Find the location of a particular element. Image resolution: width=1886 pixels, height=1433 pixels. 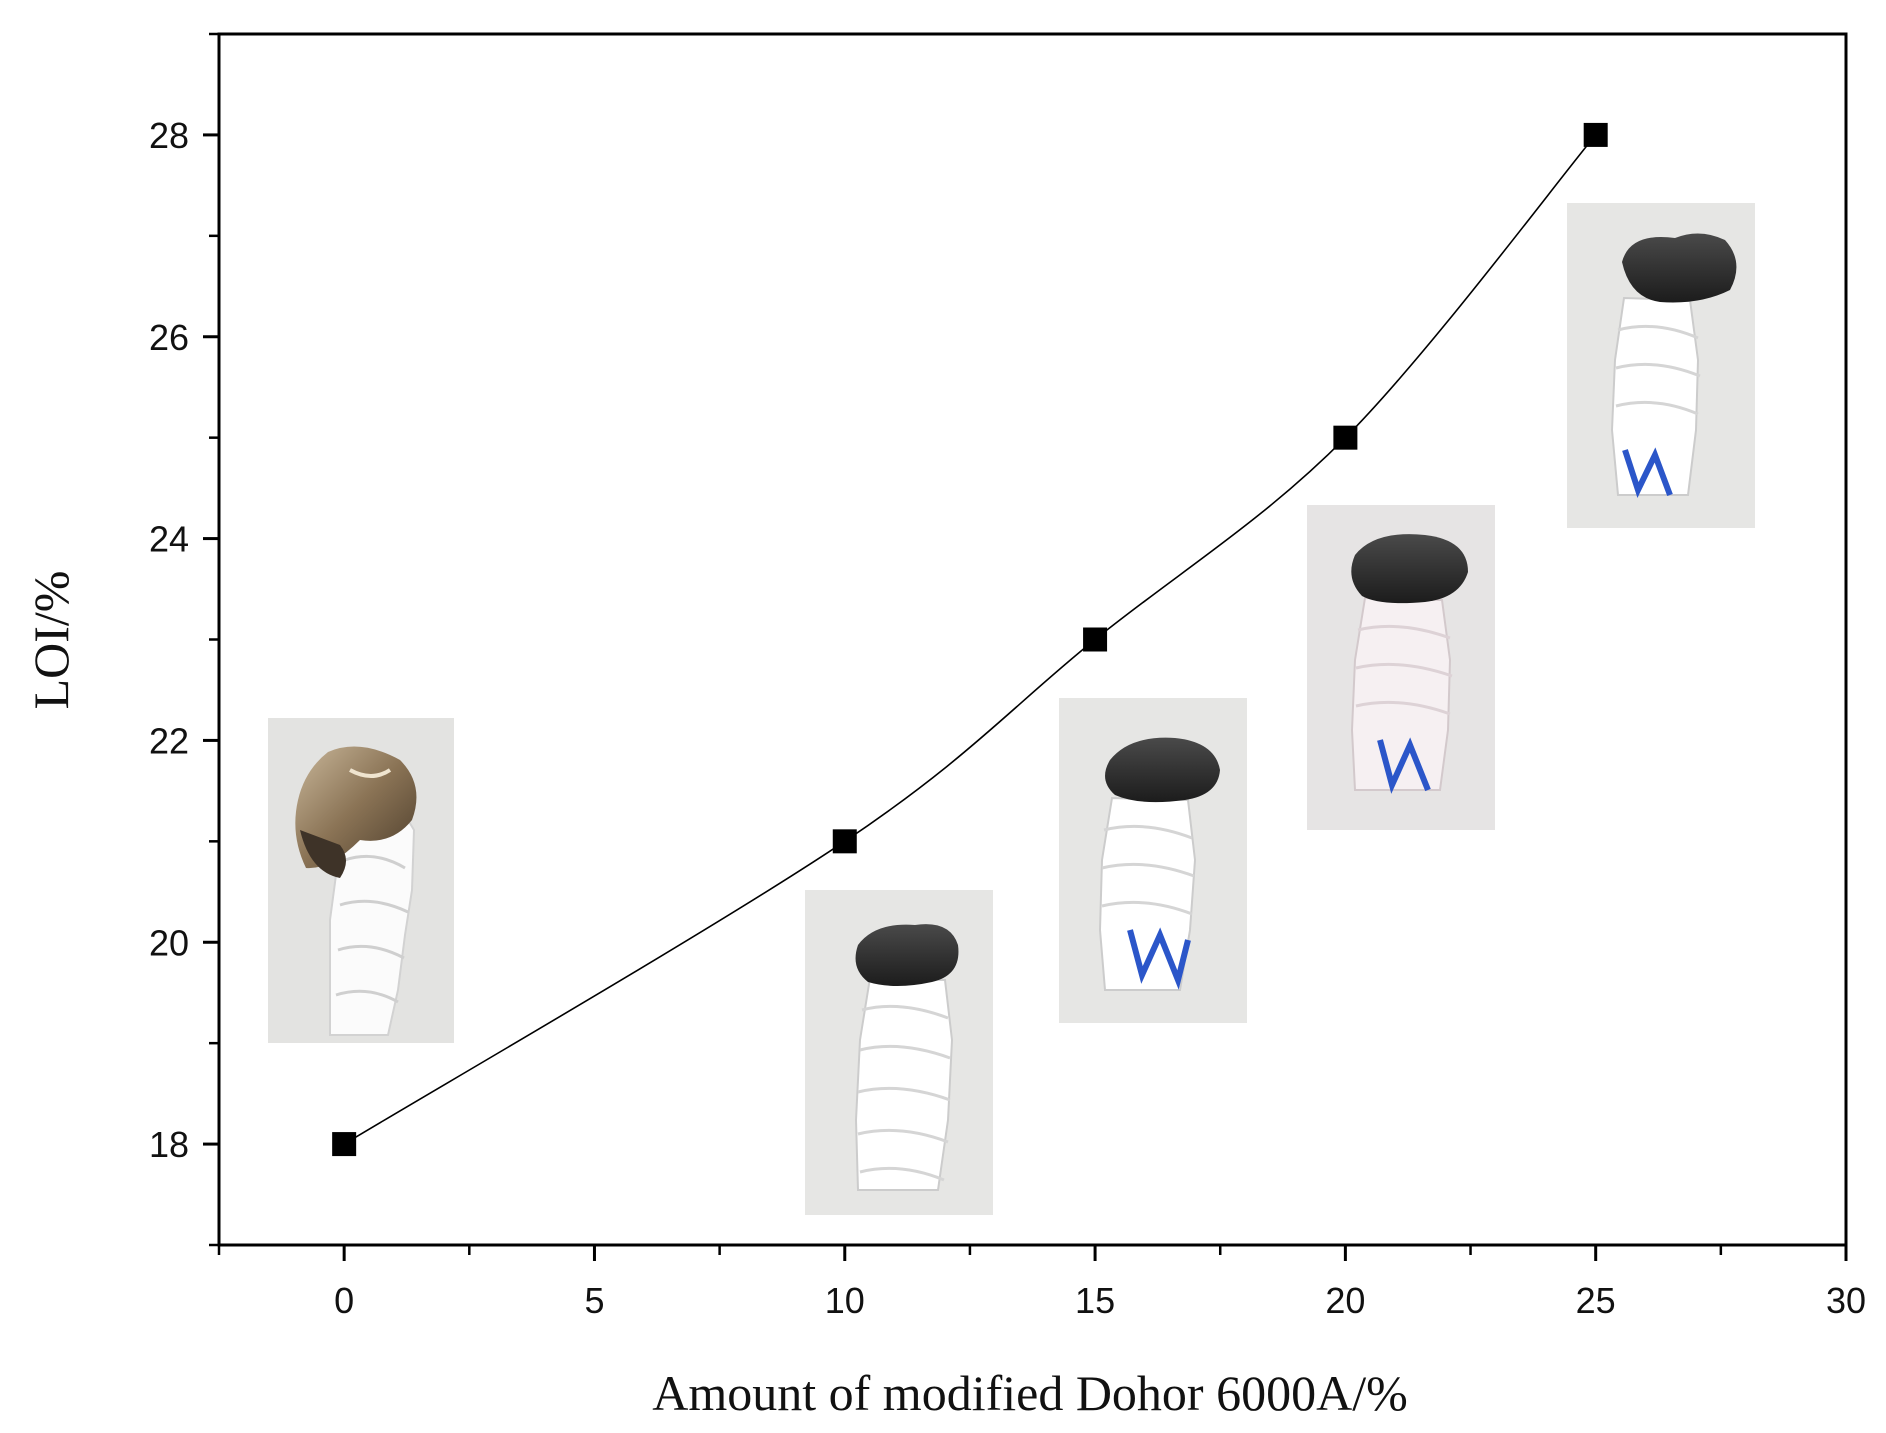

y-tick-label: 24 is located at coordinates (169, 539).